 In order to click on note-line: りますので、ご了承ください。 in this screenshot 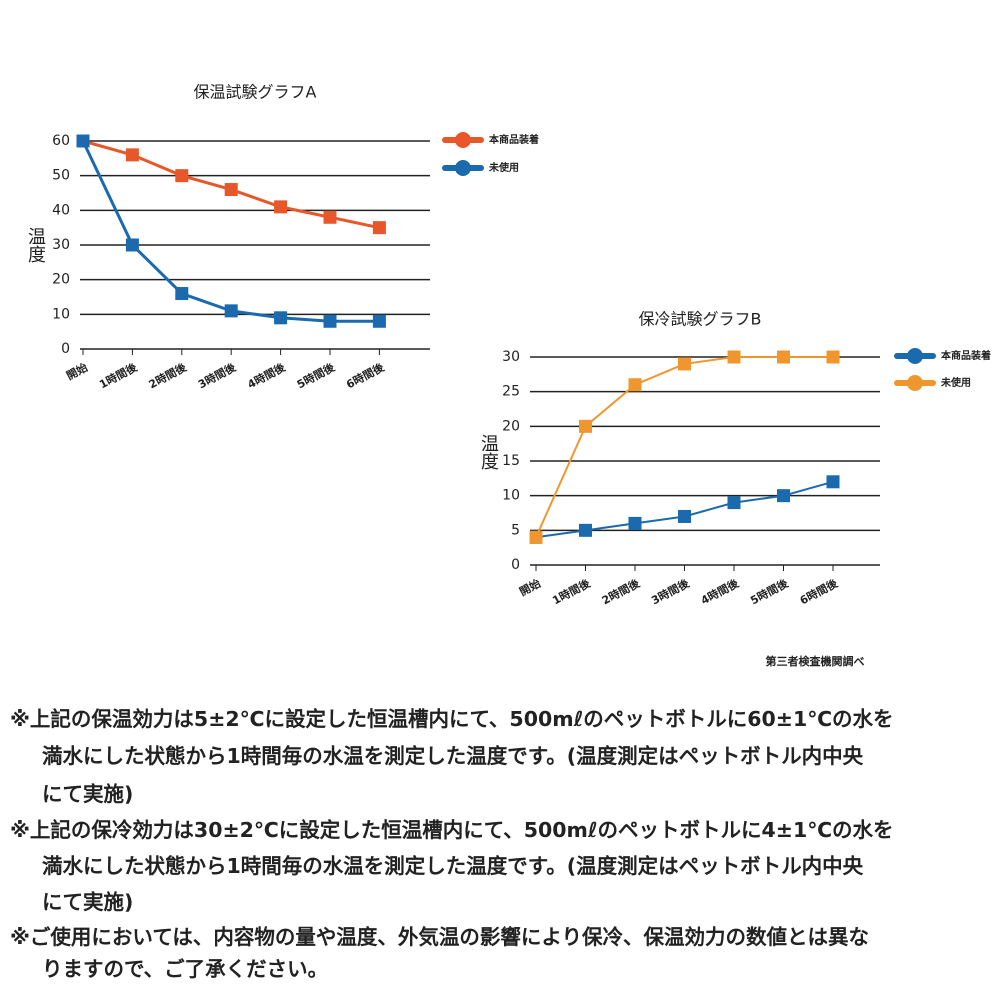, I will do `click(185, 969)`.